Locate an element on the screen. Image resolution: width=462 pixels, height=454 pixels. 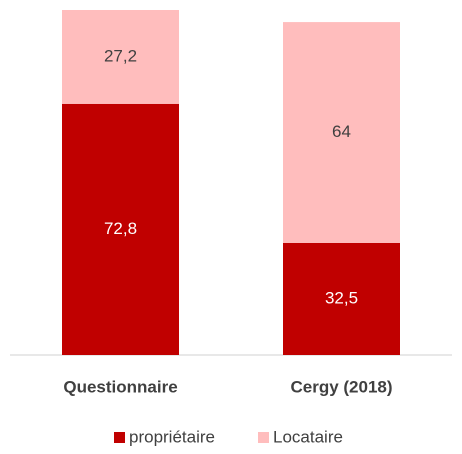
value-label: 27,2 is located at coordinates (120, 55).